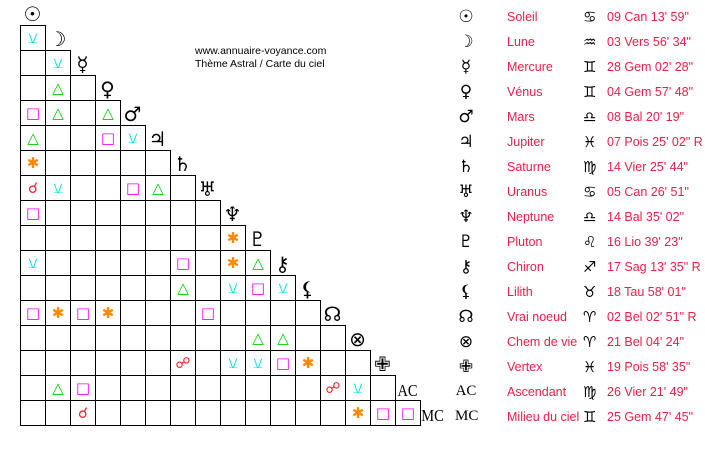  I want to click on planet-name: Neptune, so click(531, 216).